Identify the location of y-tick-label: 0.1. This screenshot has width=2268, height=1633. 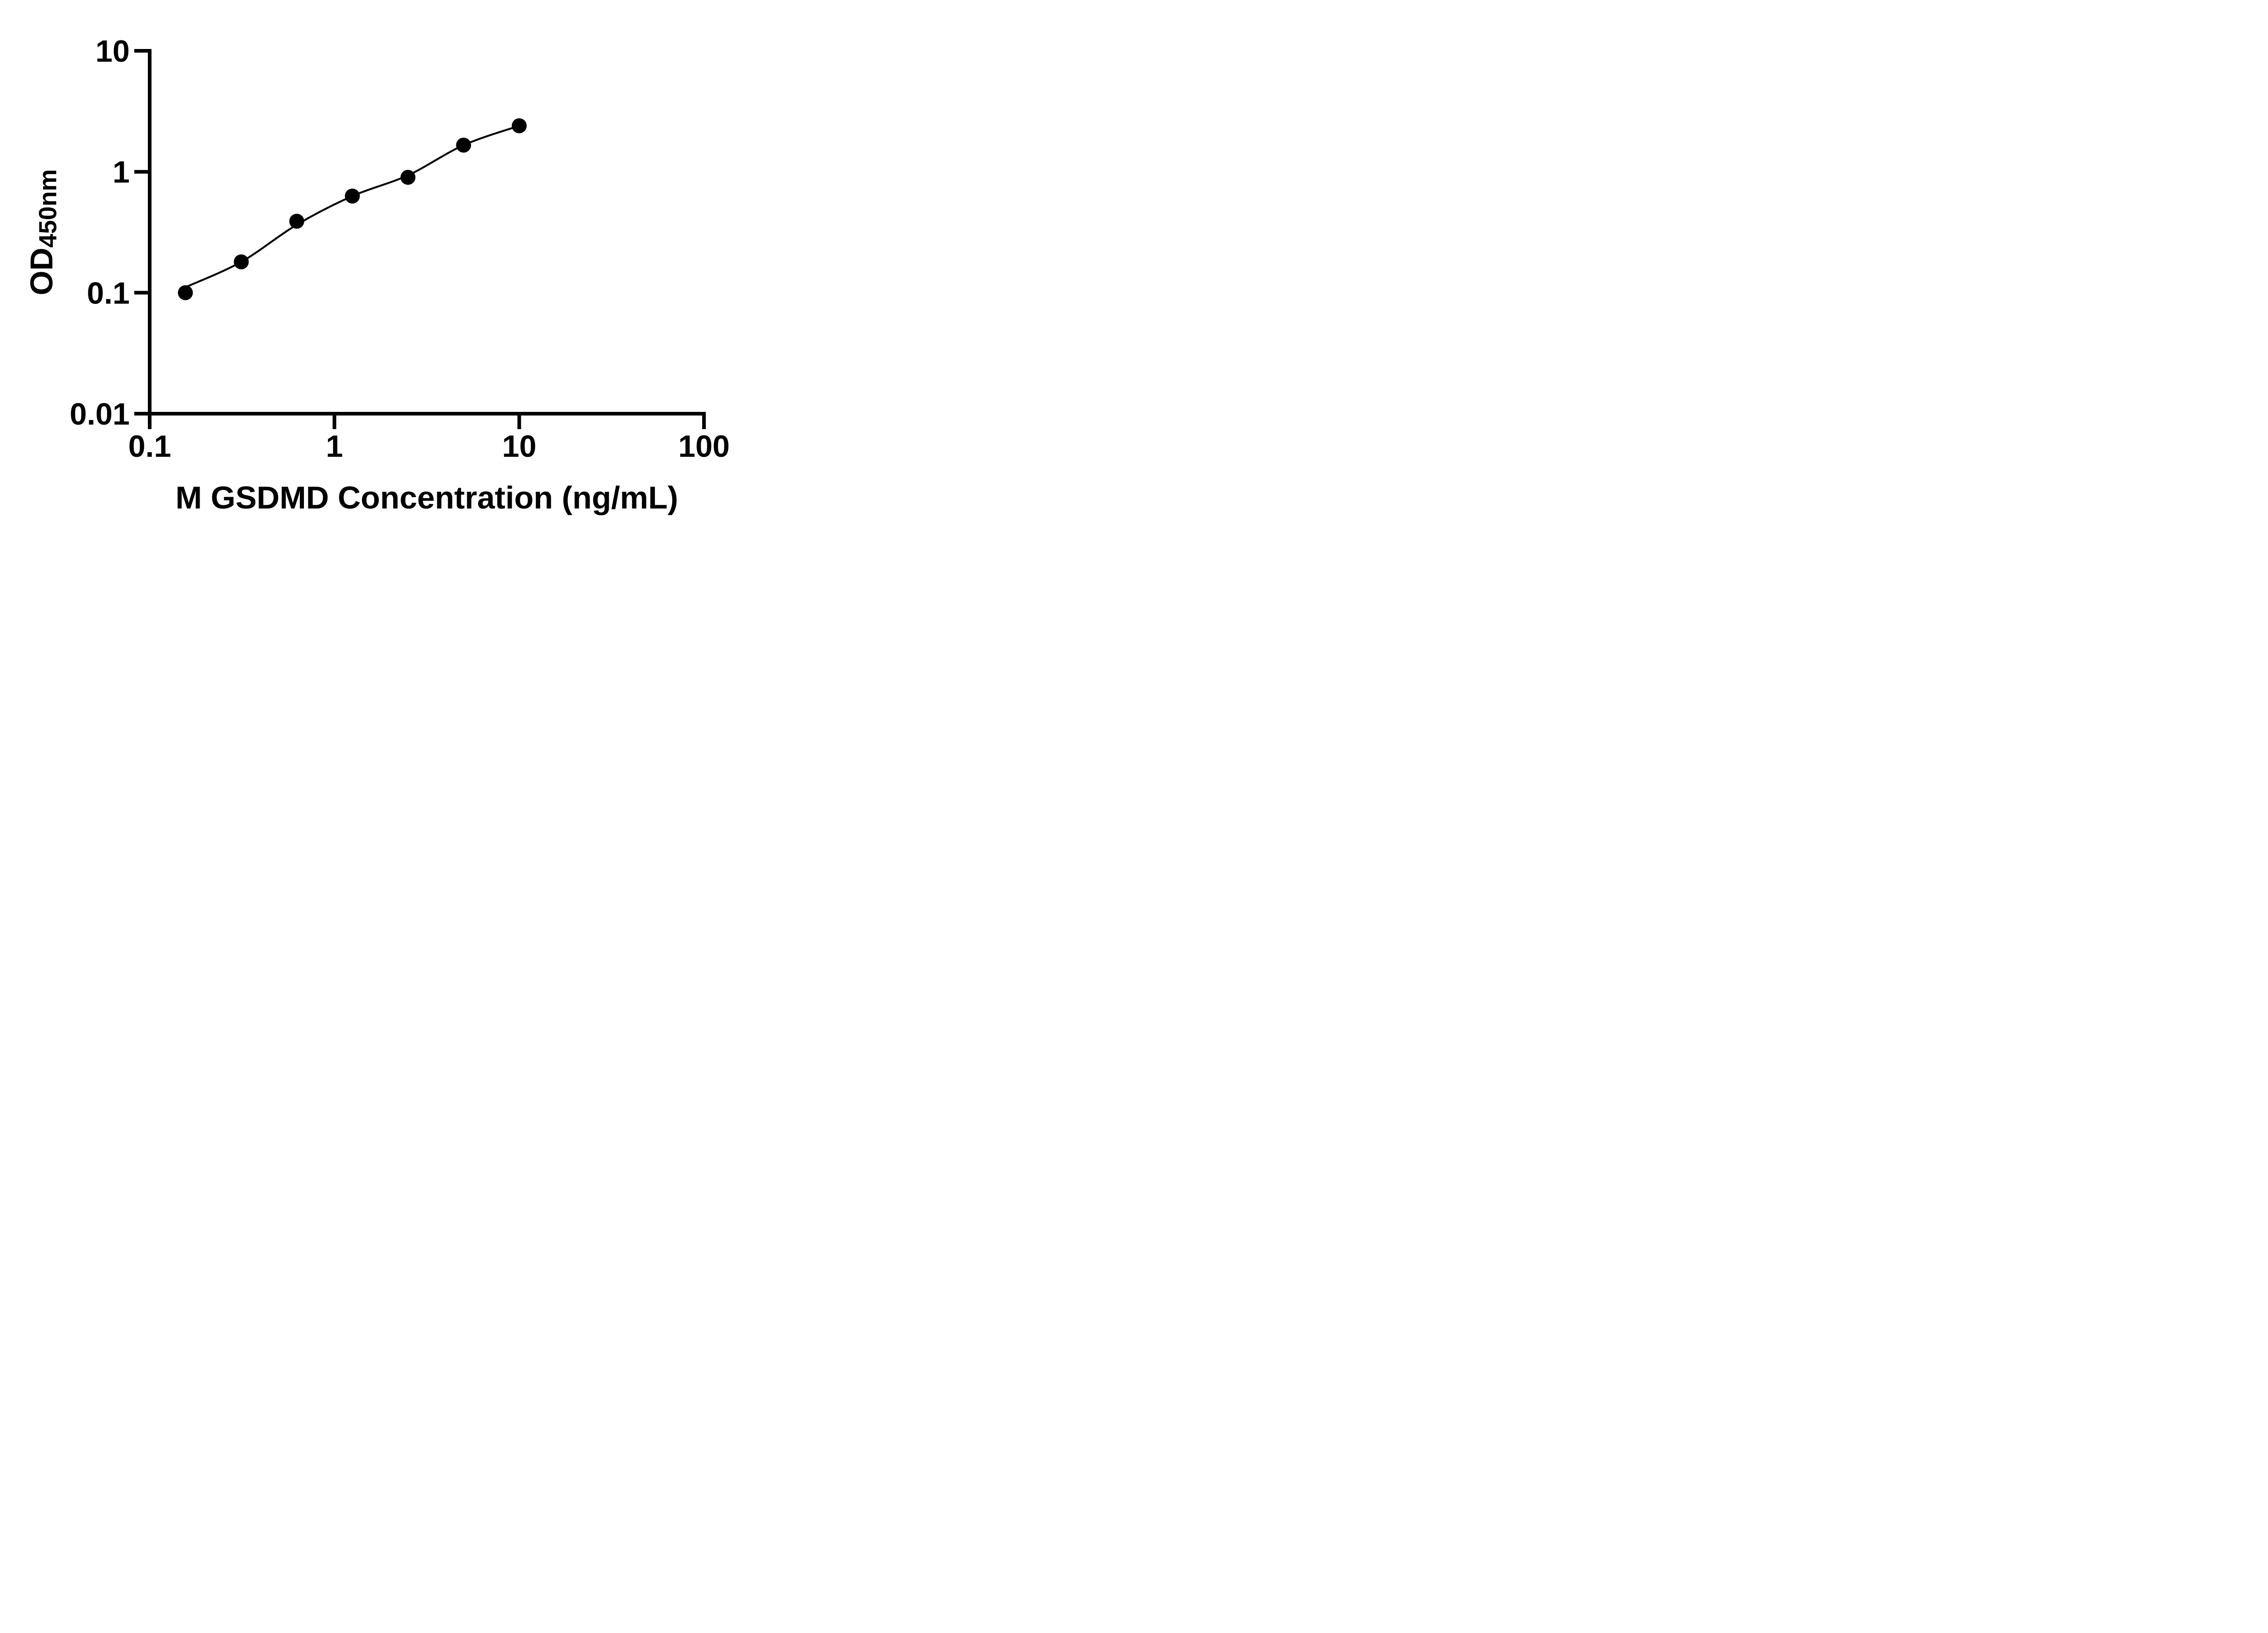
(109, 293).